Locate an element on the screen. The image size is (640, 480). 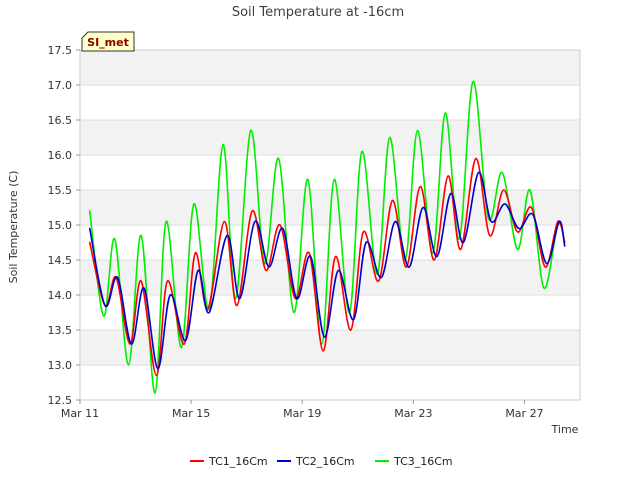
y-tick-label: 14.0 is located at coordinates (60, 295).